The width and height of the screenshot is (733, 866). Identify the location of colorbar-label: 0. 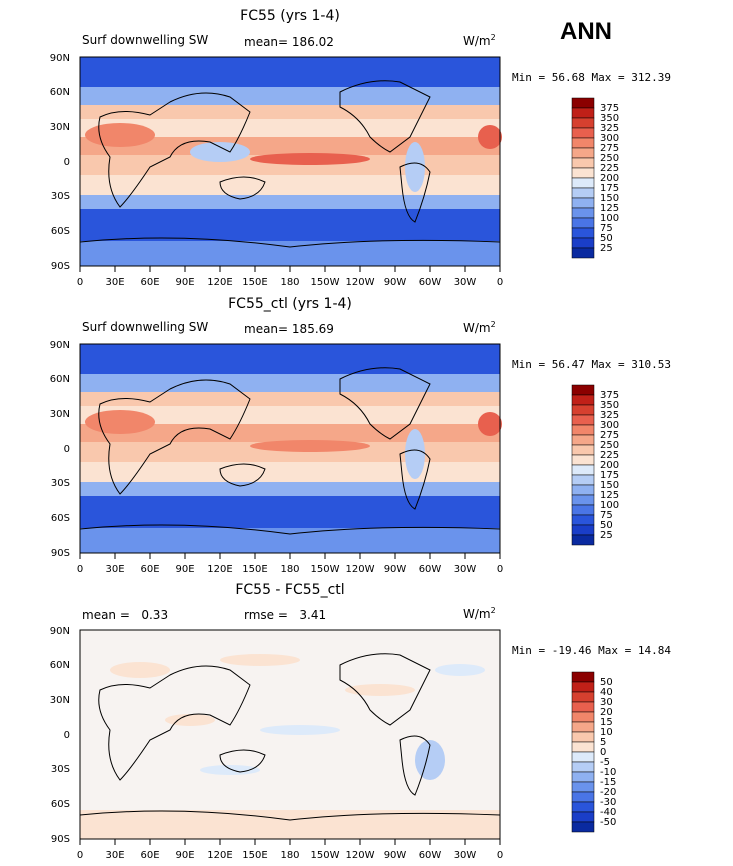
(603, 752).